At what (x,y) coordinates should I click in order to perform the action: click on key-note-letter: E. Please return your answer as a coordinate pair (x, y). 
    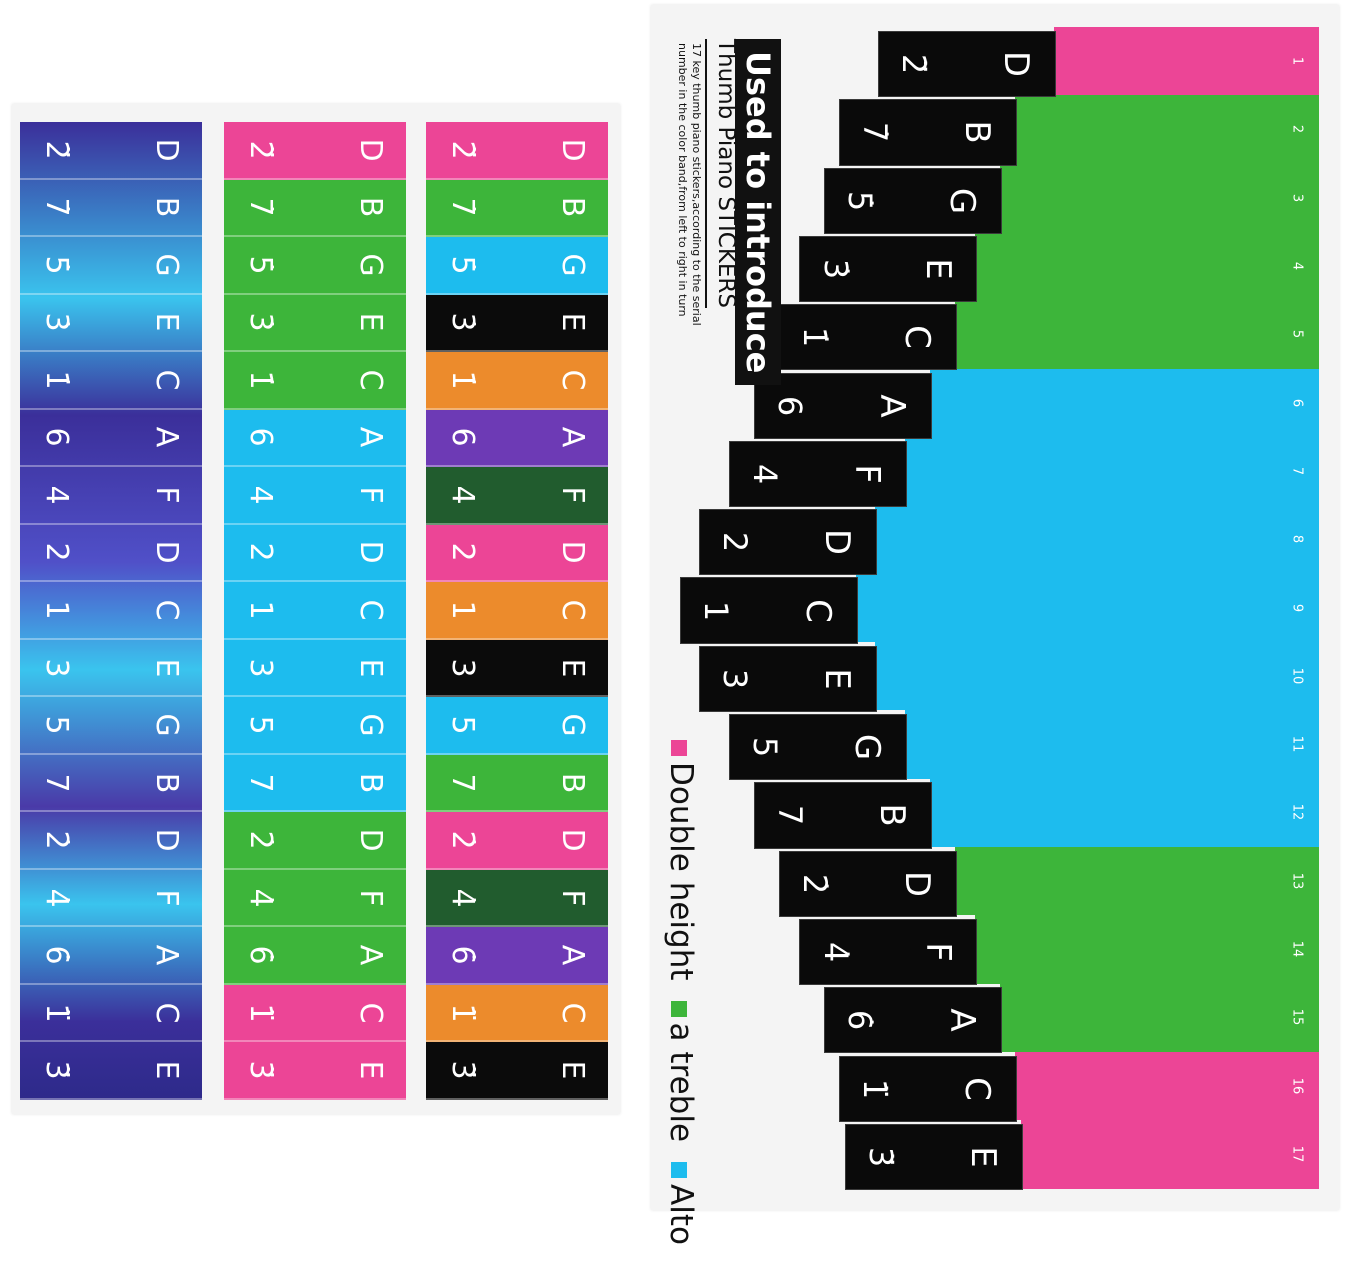
    Looking at the image, I should click on (937, 269).